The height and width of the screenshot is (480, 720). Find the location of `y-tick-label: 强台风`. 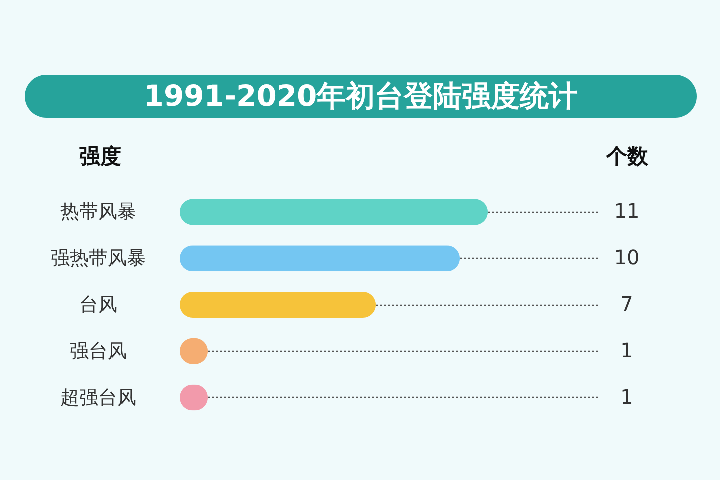

y-tick-label: 强台风 is located at coordinates (98, 351).